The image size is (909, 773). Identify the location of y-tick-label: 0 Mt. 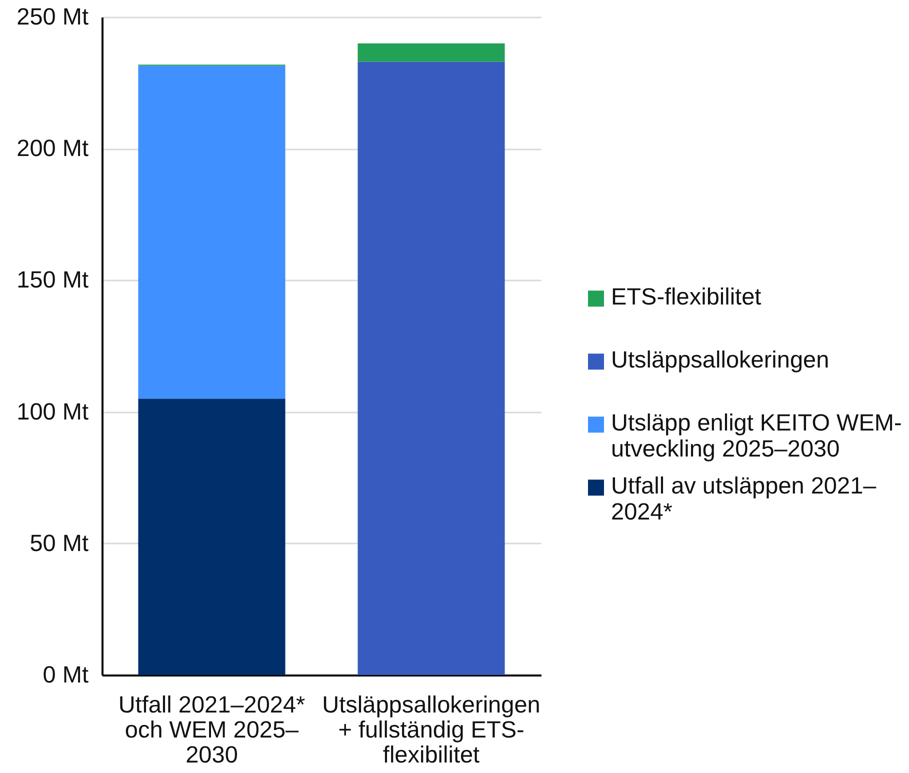
(65, 675).